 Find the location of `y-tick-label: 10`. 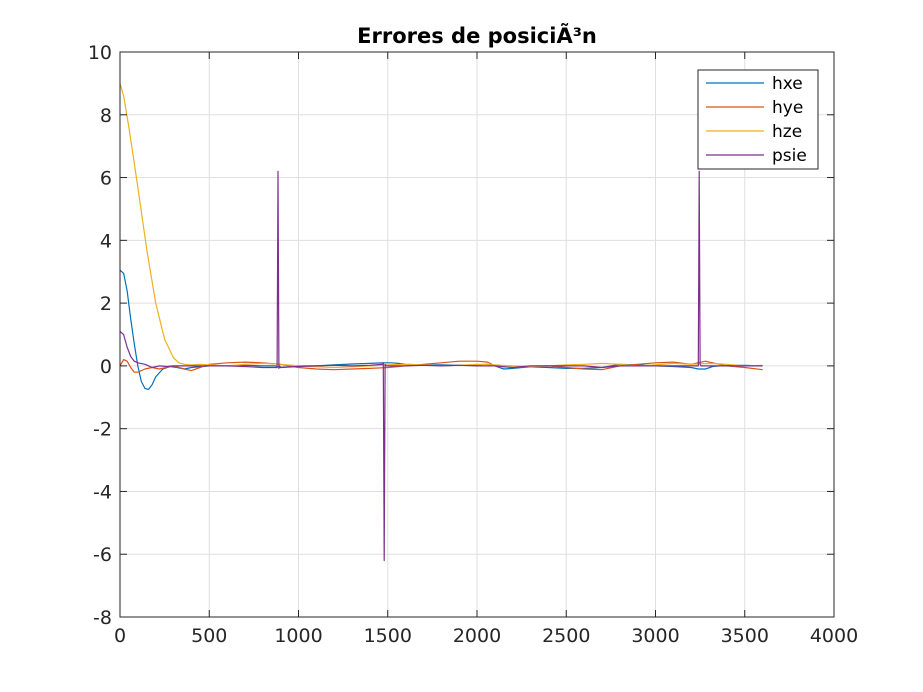

y-tick-label: 10 is located at coordinates (100, 53).